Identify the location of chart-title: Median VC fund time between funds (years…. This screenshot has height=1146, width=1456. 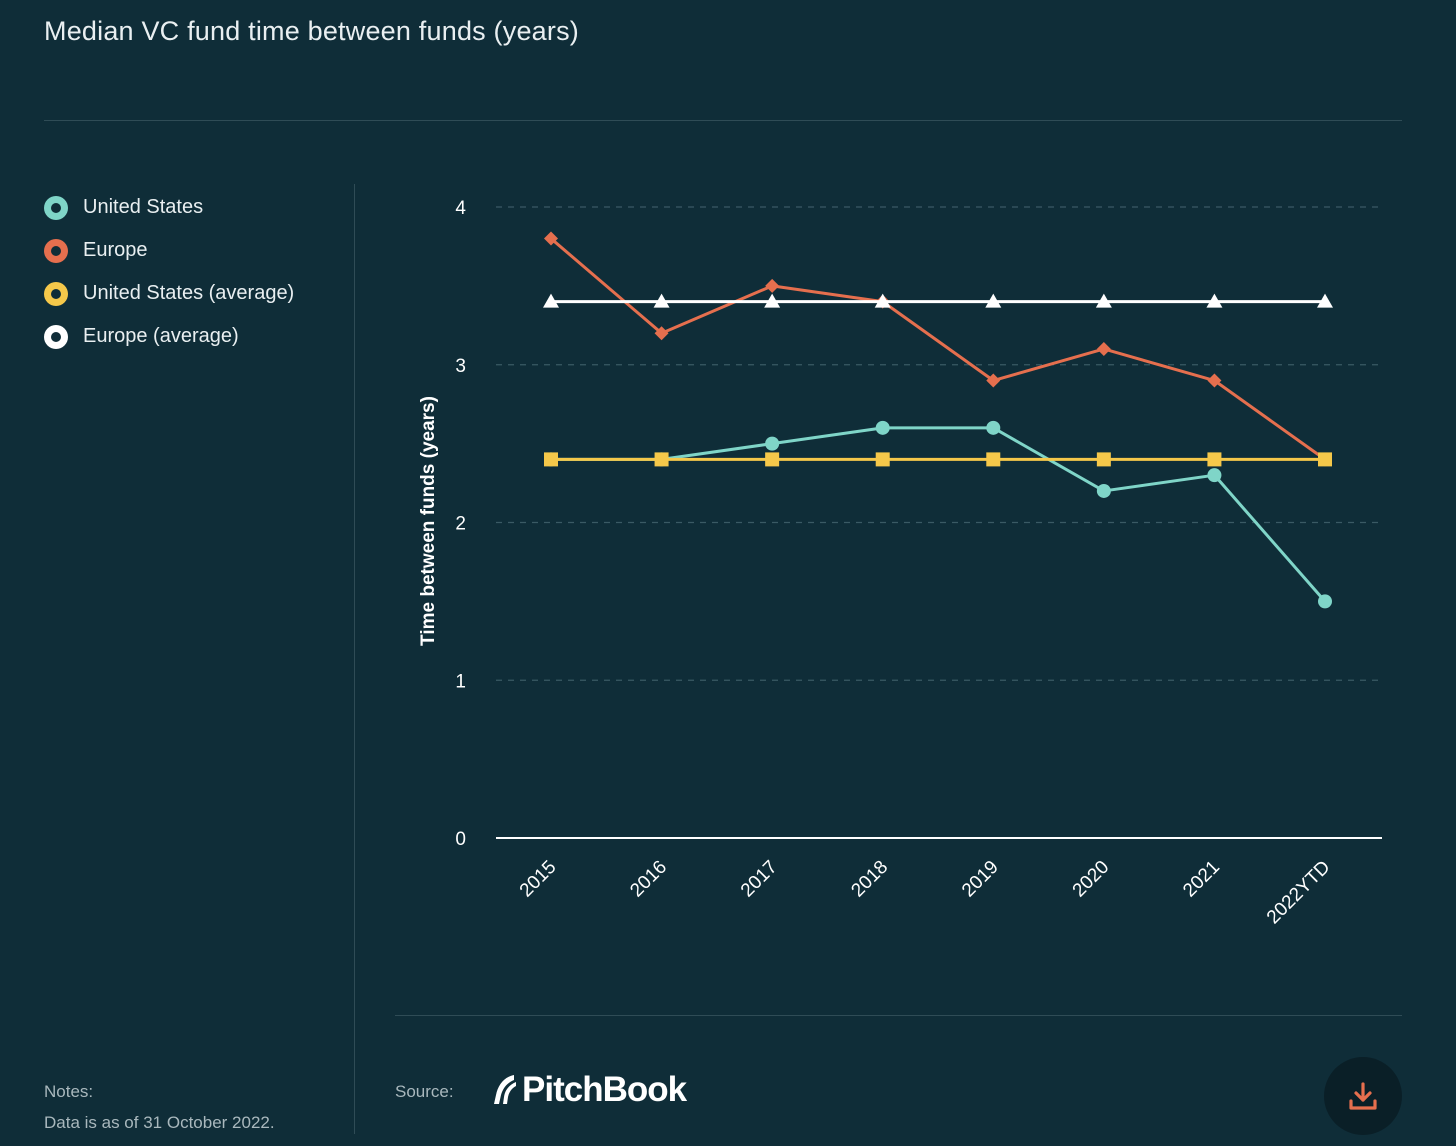
(311, 31).